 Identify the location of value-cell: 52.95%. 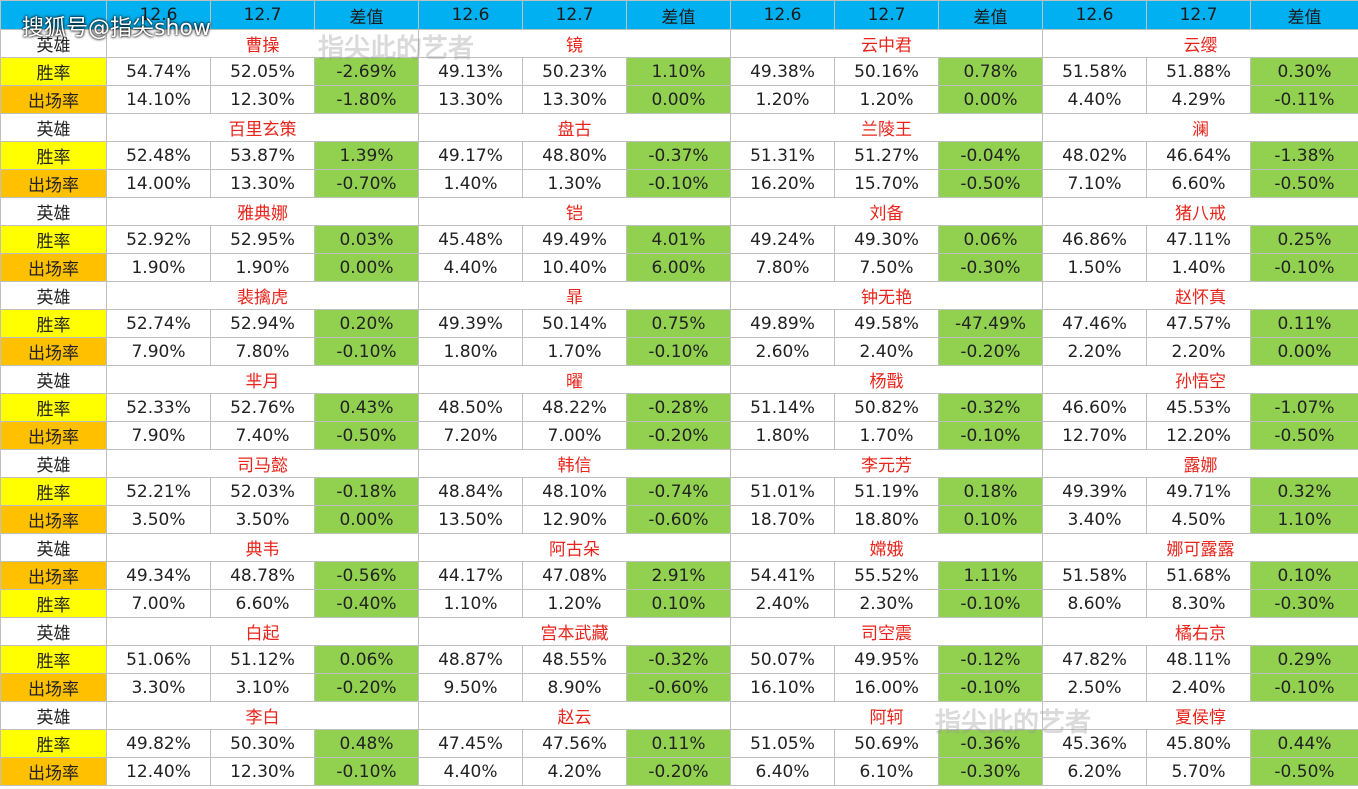
(262, 239).